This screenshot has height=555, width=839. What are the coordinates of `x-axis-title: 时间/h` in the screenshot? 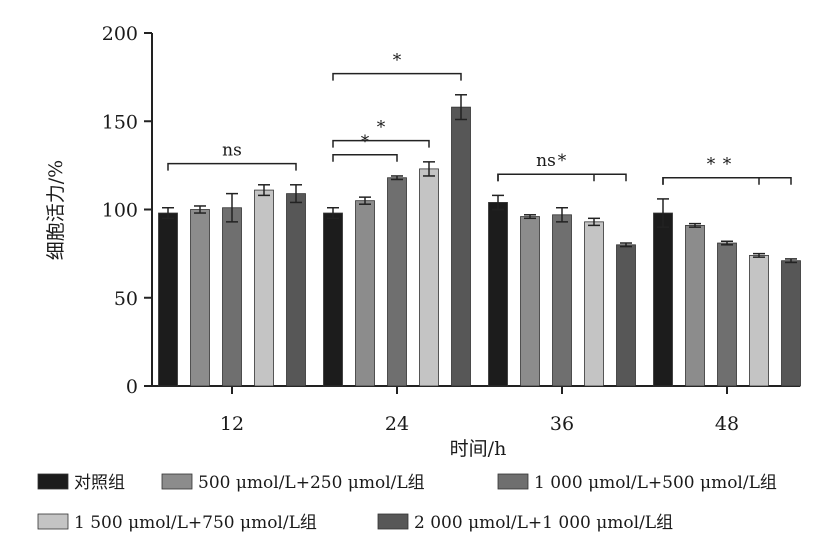 It's located at (478, 449).